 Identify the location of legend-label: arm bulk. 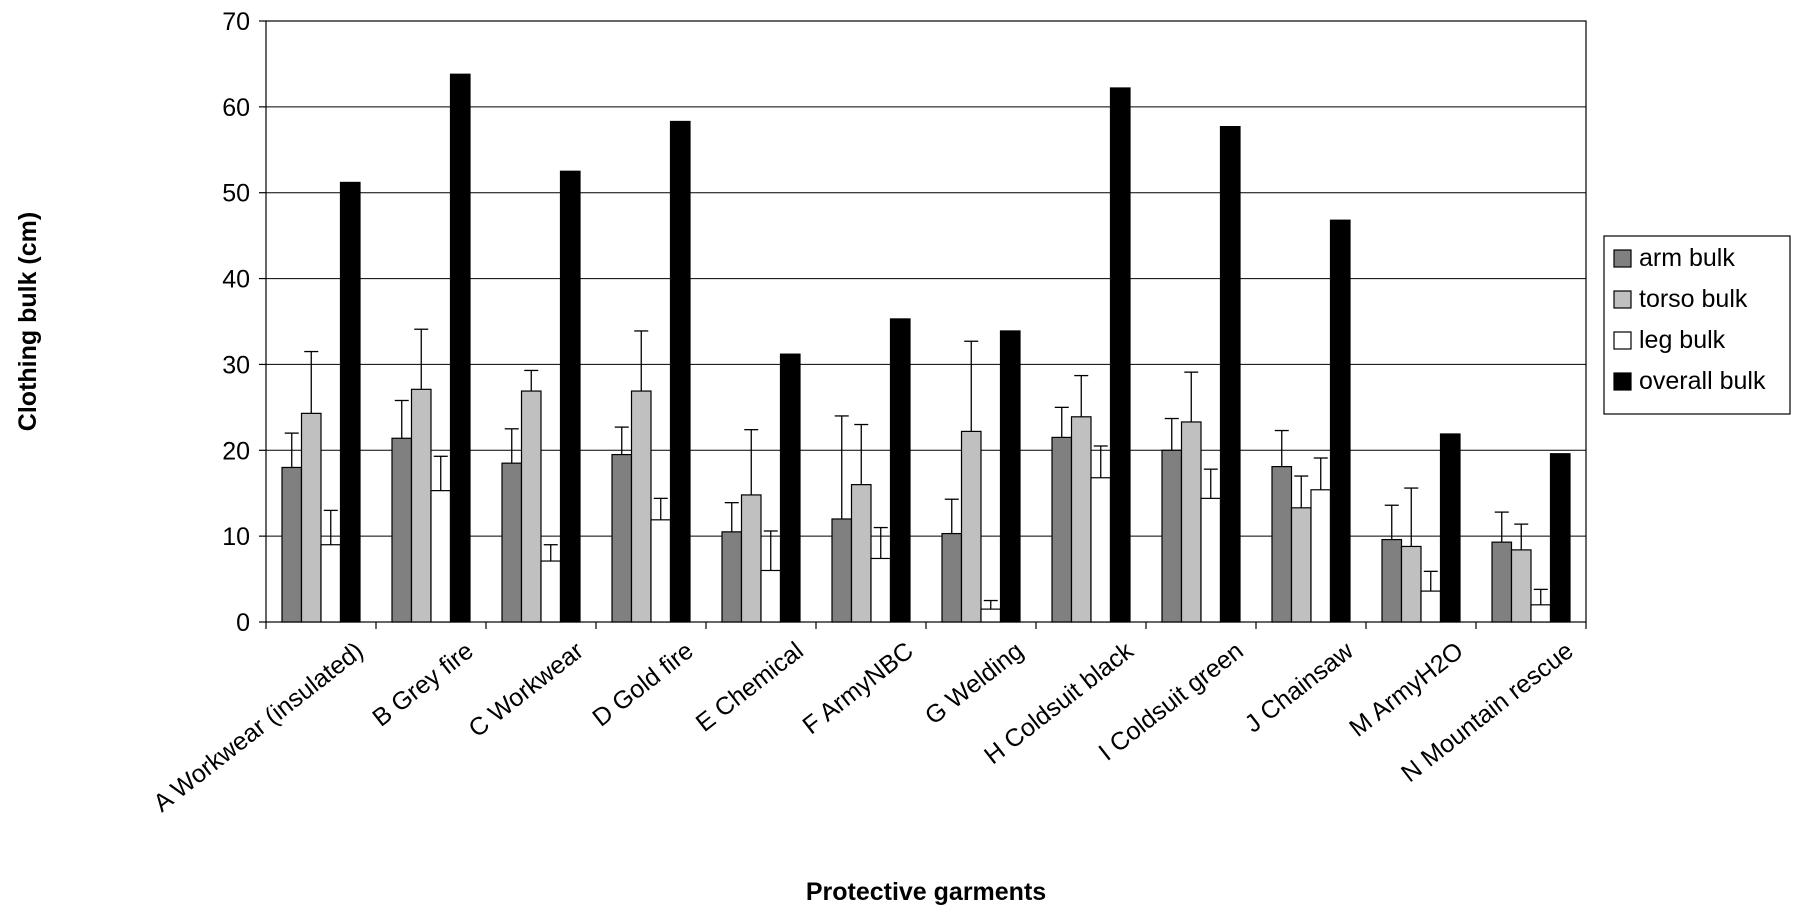
(1687, 258).